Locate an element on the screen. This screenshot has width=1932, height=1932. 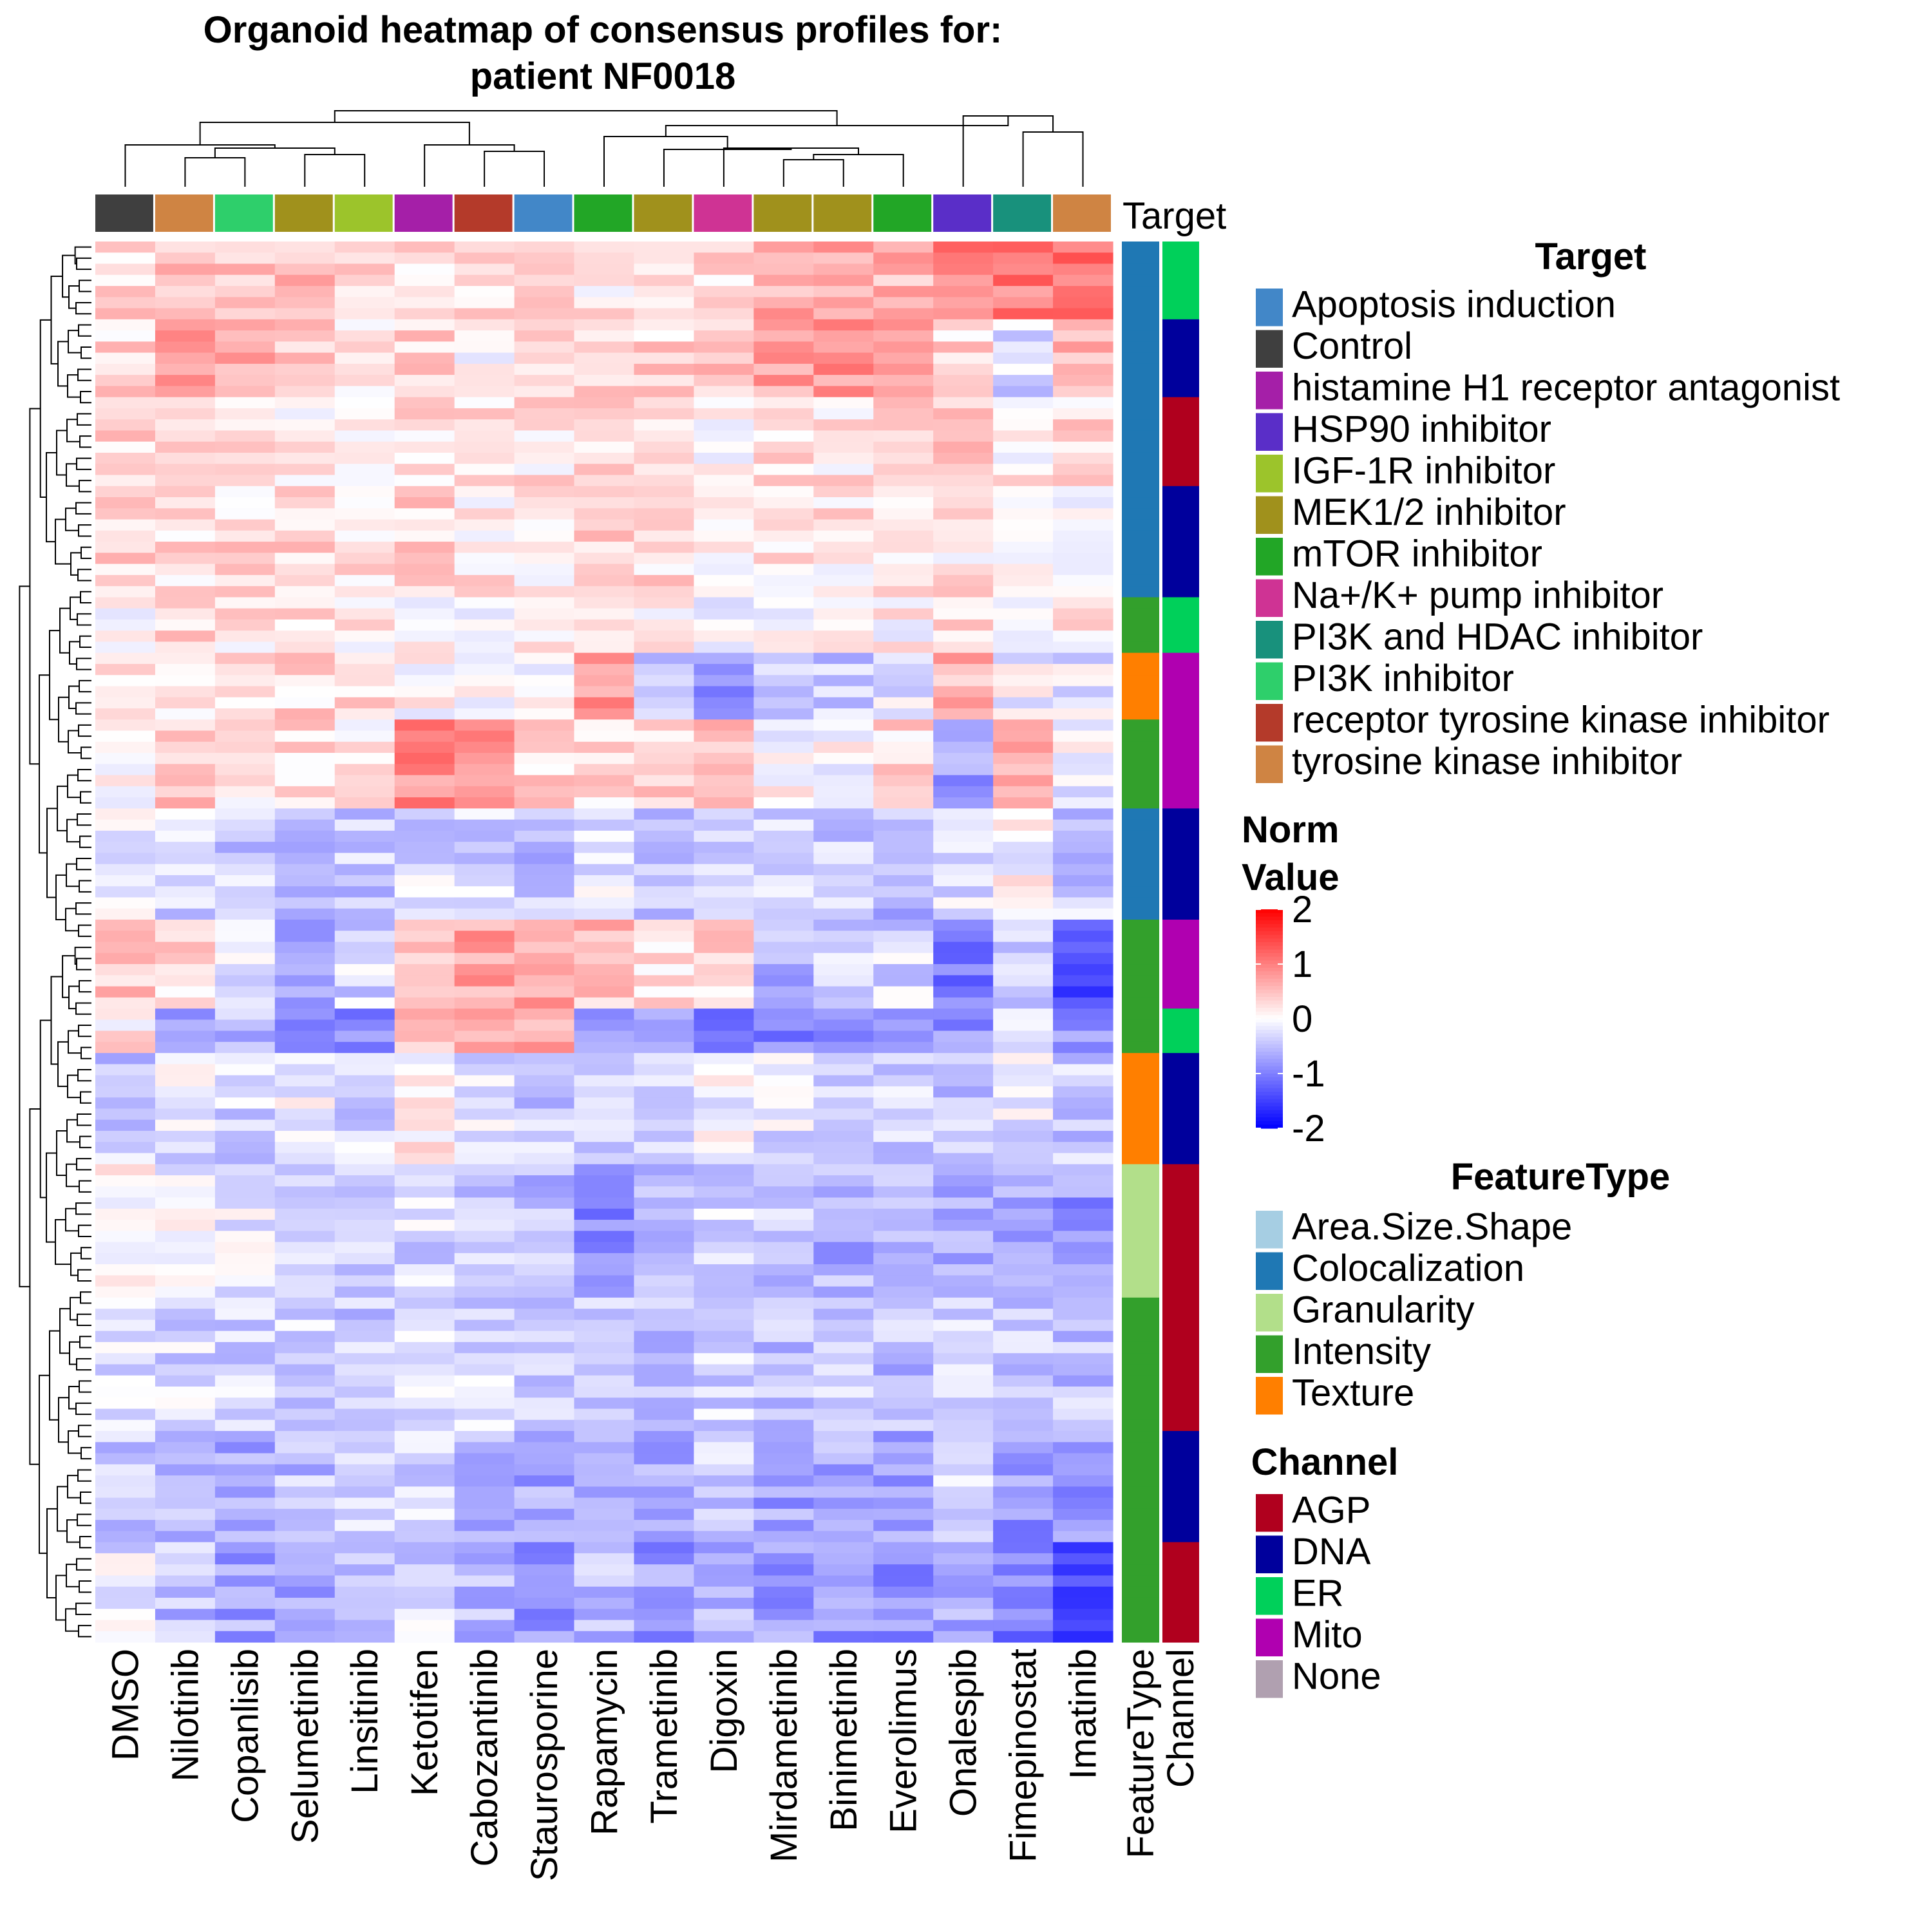
color-scale-segment is located at coordinates (1269, 1076).